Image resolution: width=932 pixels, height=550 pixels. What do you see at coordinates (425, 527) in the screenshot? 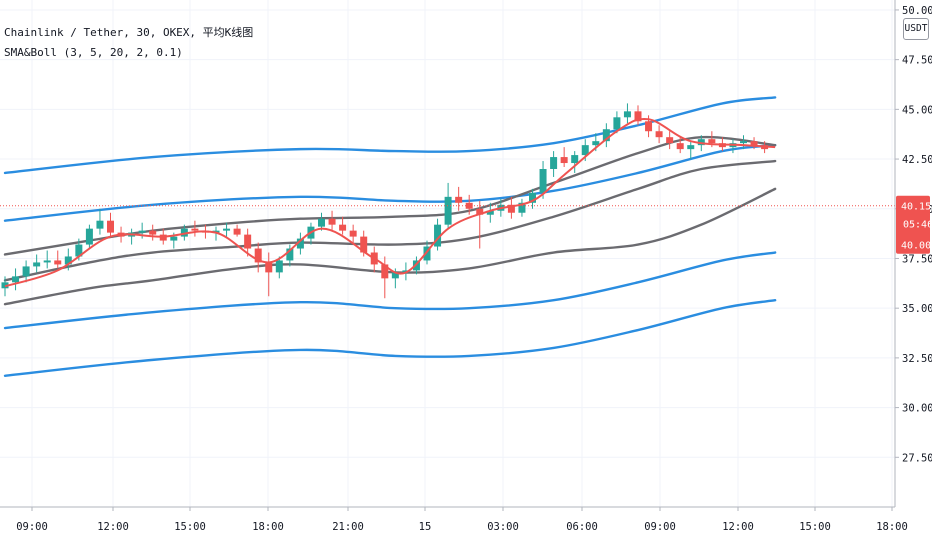
I see `time-tick-label: 15` at bounding box center [425, 527].